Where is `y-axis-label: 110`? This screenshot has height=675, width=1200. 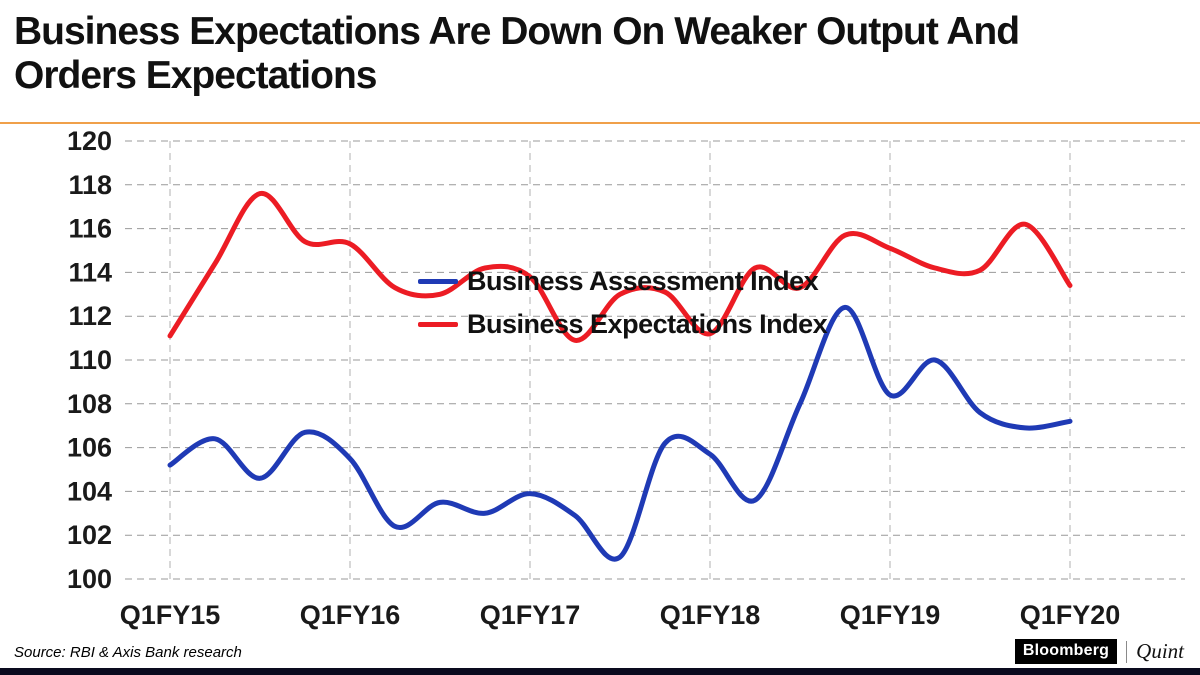
y-axis-label: 110 is located at coordinates (90, 360).